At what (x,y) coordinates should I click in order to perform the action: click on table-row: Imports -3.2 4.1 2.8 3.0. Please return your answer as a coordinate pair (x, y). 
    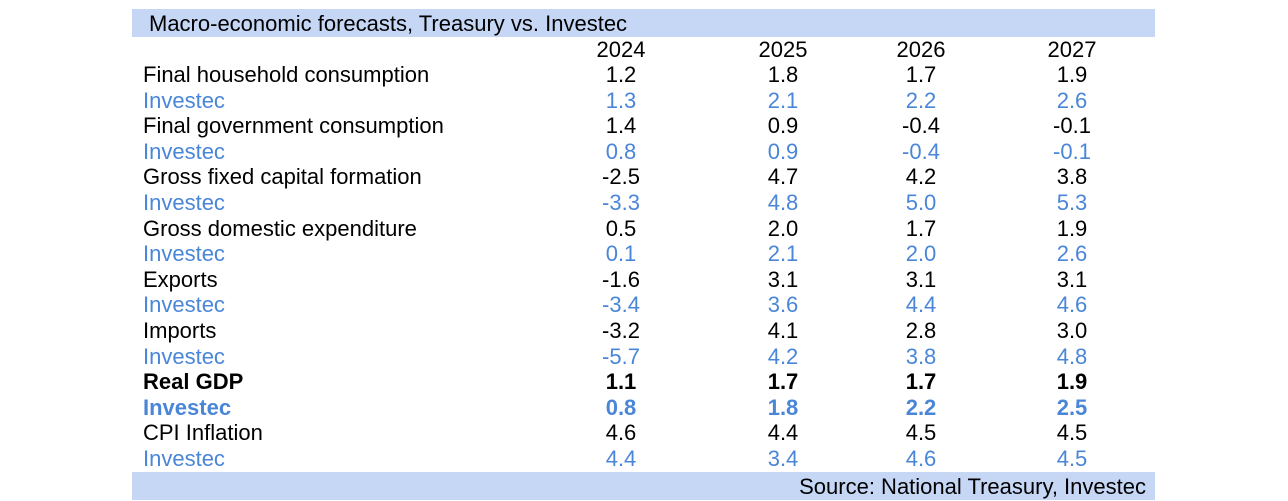
    Looking at the image, I should click on (644, 331).